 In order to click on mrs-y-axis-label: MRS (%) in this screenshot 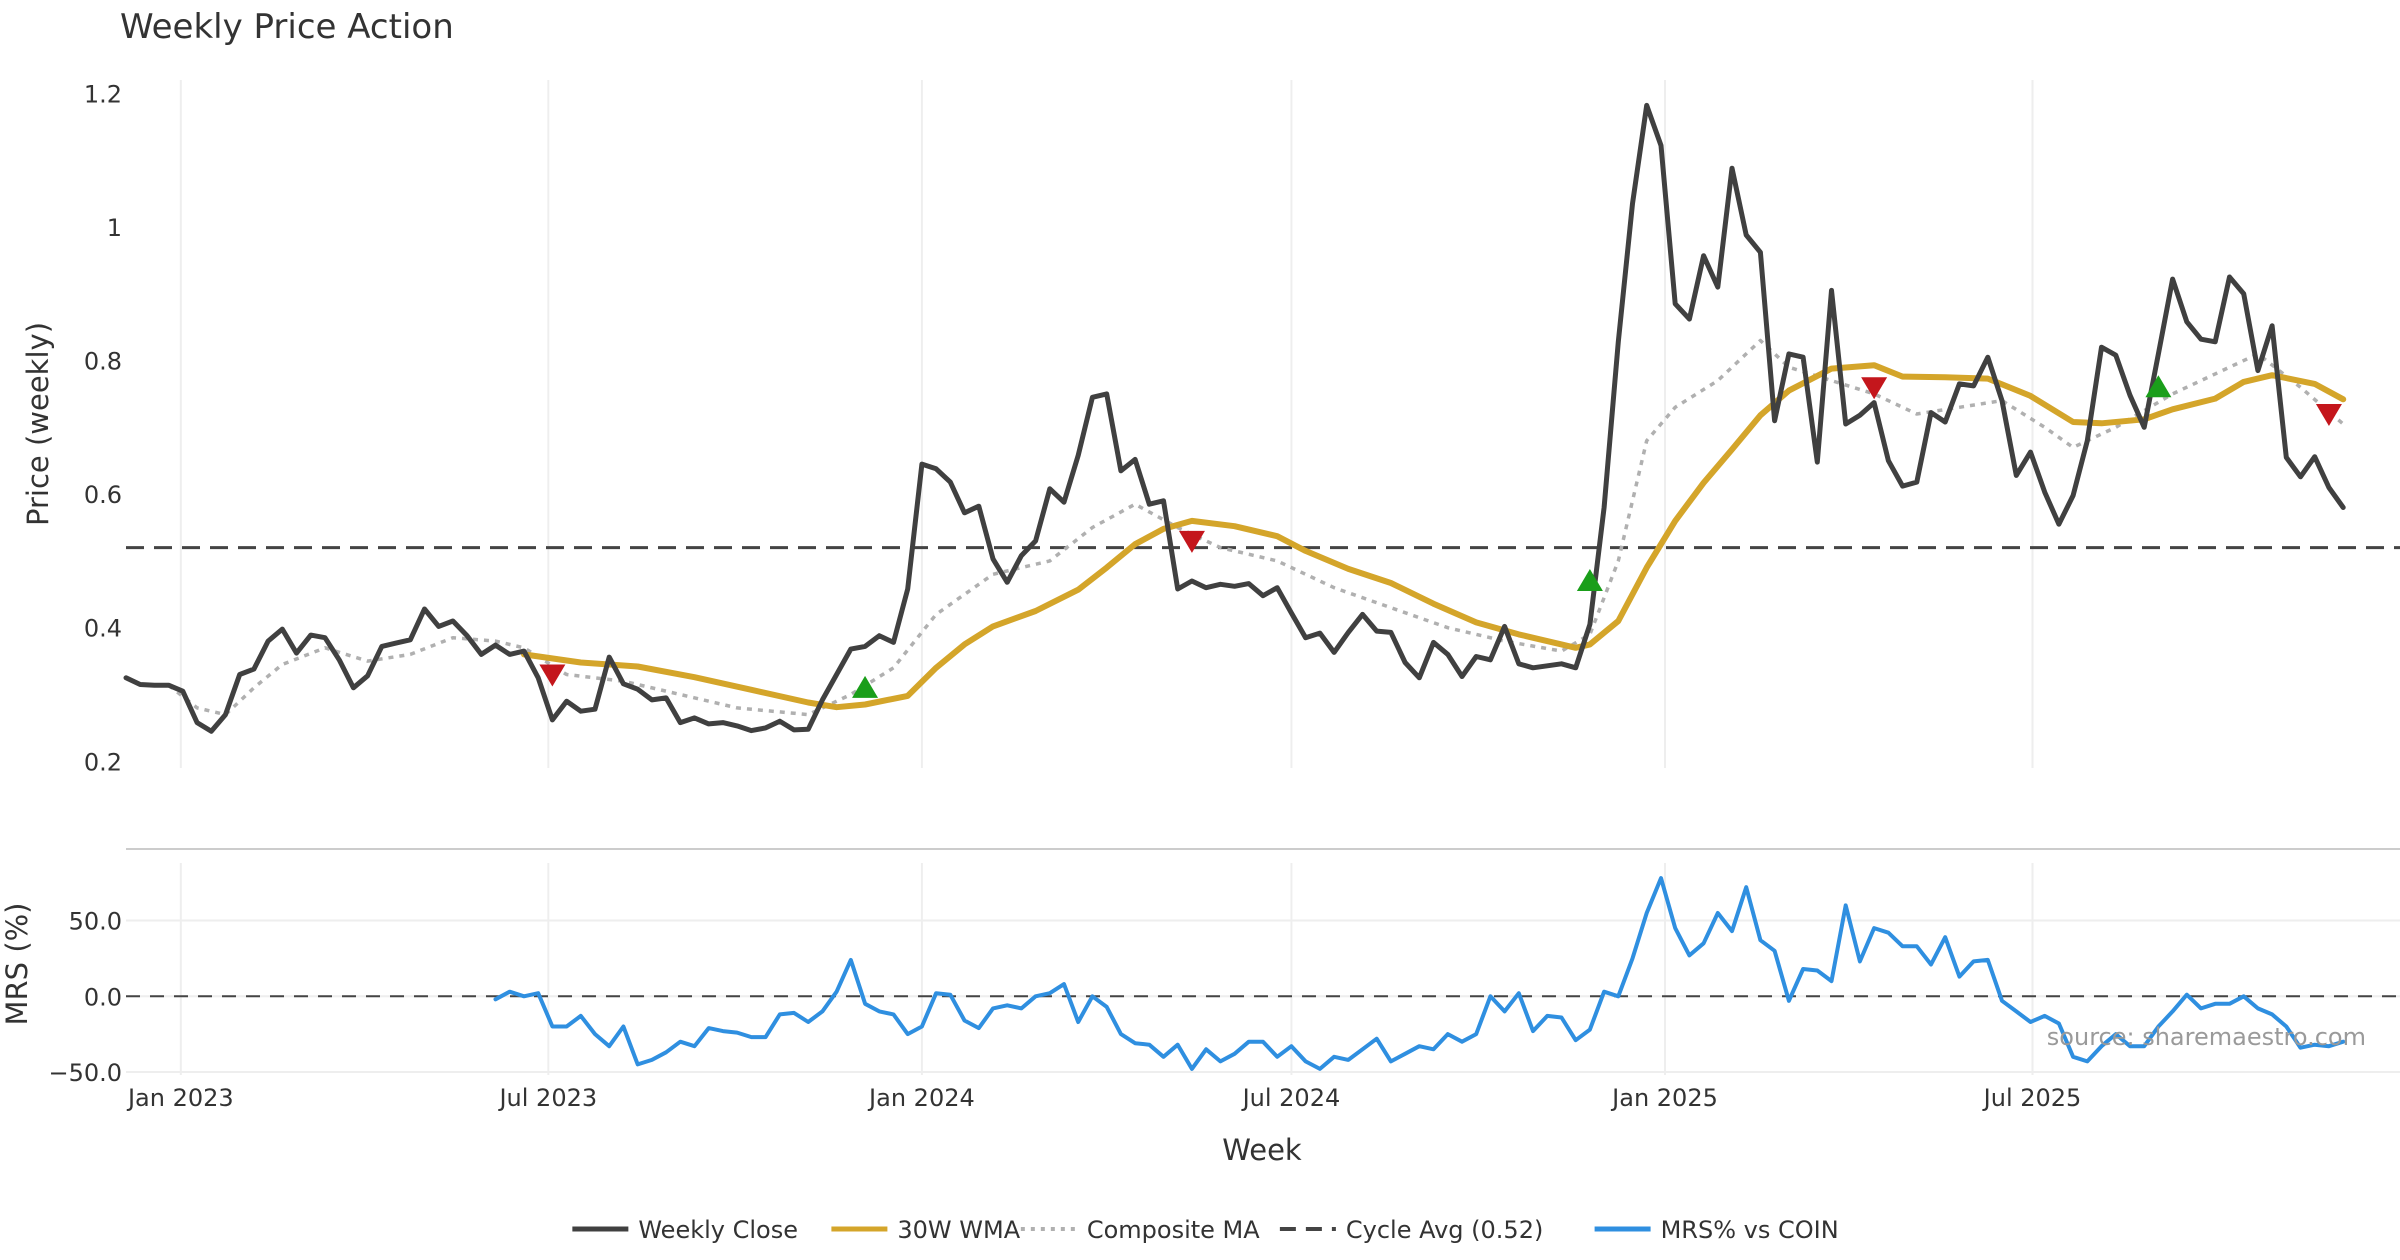, I will do `click(17, 964)`.